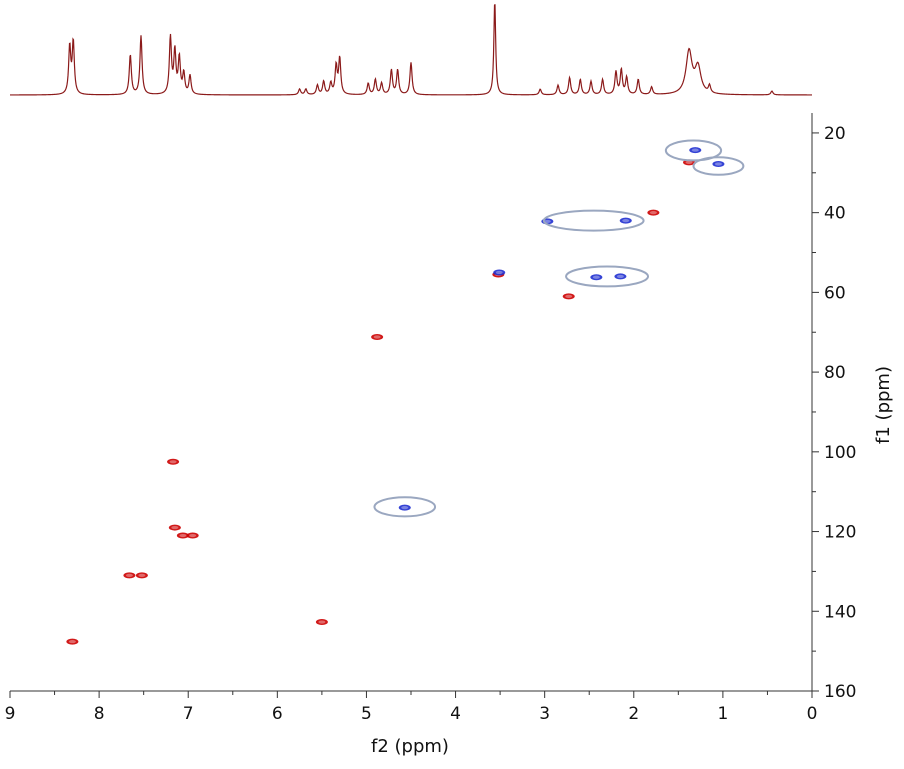 The height and width of the screenshot is (769, 904). Describe the element at coordinates (883, 405) in the screenshot. I see `y-axis-title: f1 (ppm)` at that location.